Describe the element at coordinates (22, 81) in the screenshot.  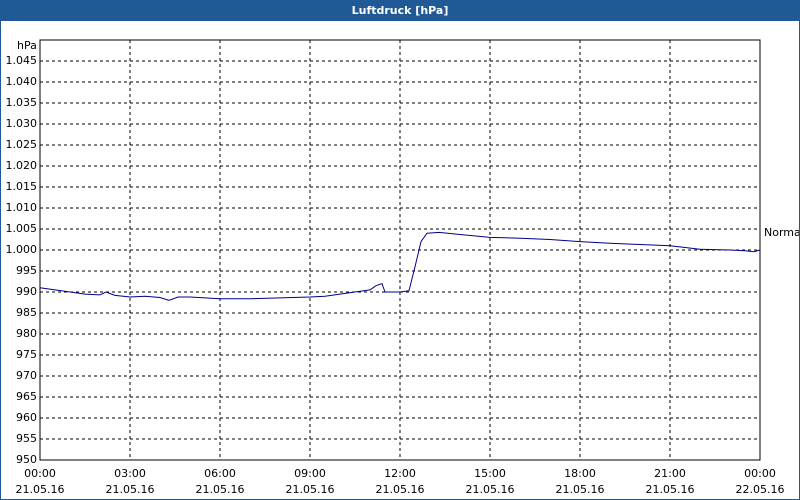
I see `y-tick-label: 1.040` at that location.